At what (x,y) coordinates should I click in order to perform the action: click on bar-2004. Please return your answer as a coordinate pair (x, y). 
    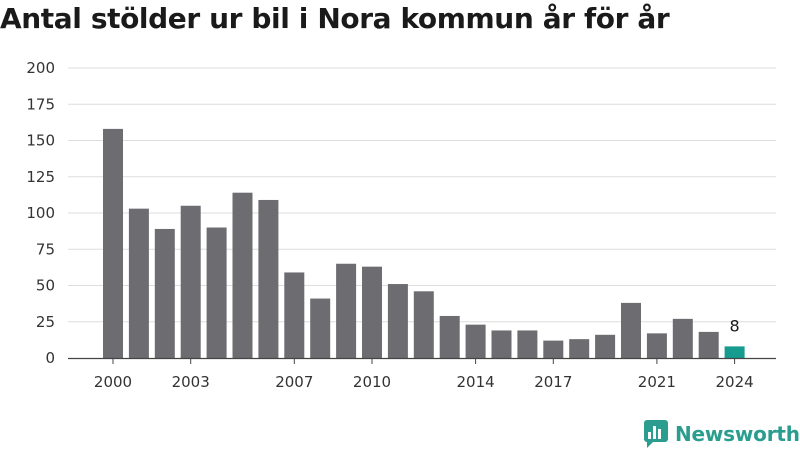
    Looking at the image, I should click on (216, 292).